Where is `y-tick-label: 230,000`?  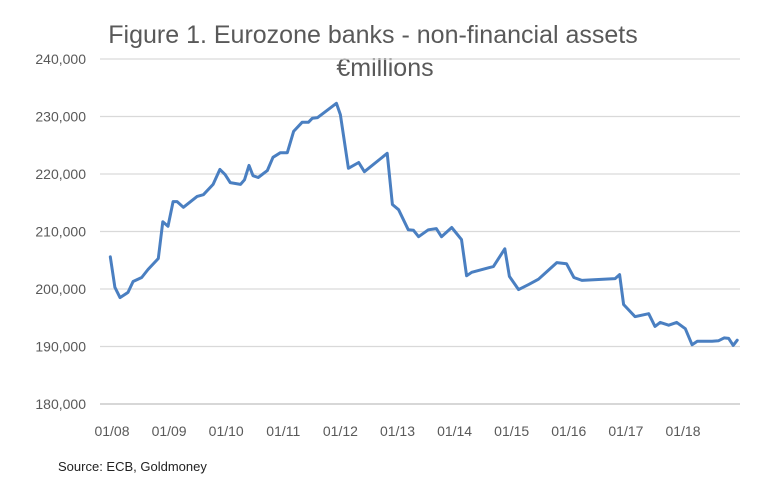 y-tick-label: 230,000 is located at coordinates (60, 117).